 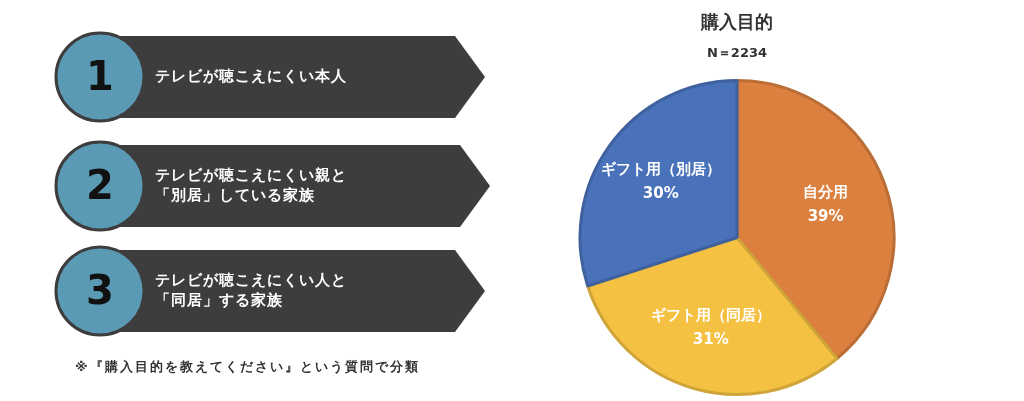 What do you see at coordinates (660, 193) in the screenshot?
I see `data-label: 30%` at bounding box center [660, 193].